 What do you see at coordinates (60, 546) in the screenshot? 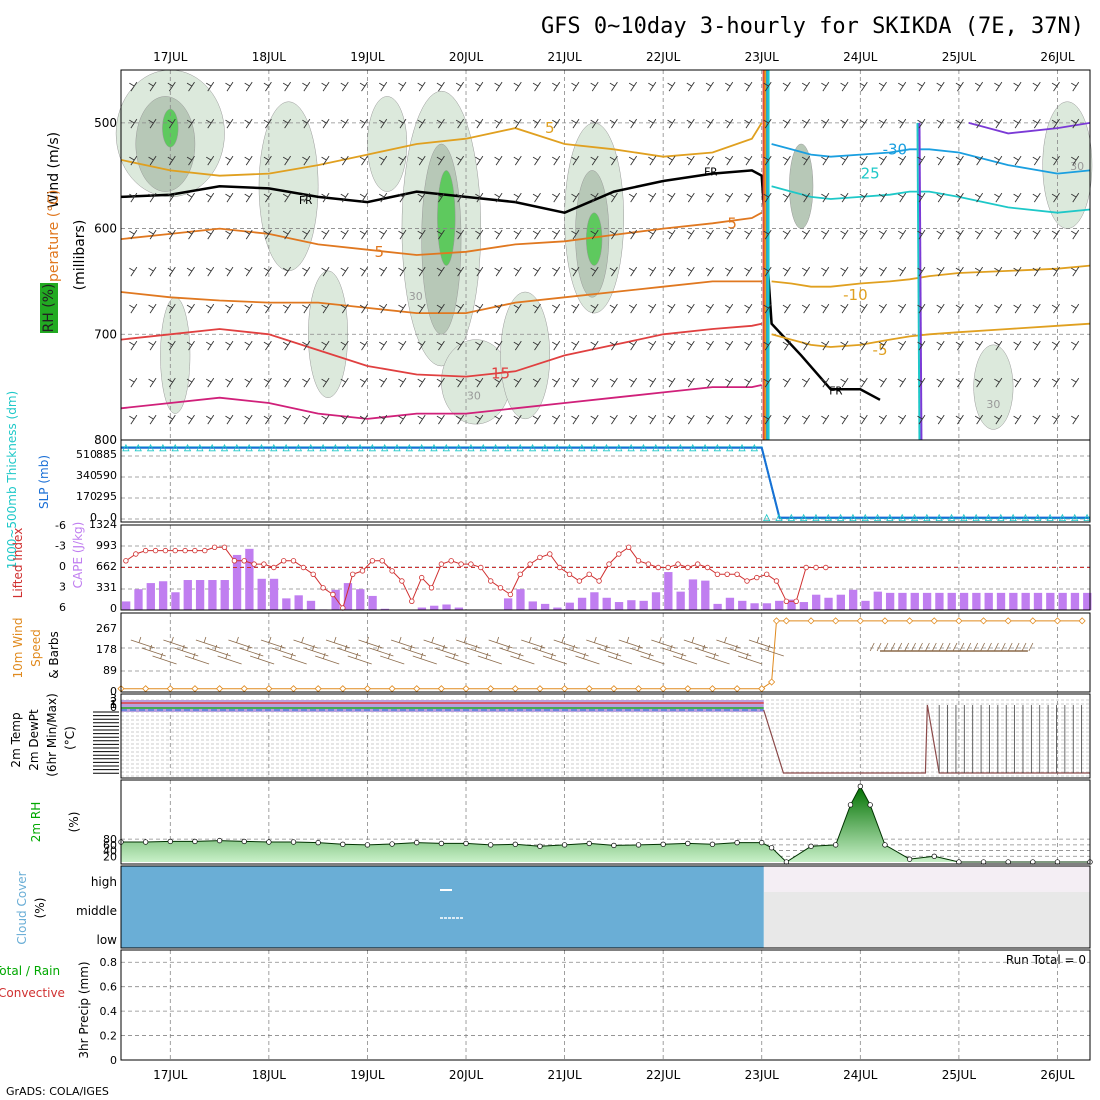
I see `y-tick-lifted: -3` at bounding box center [60, 546].